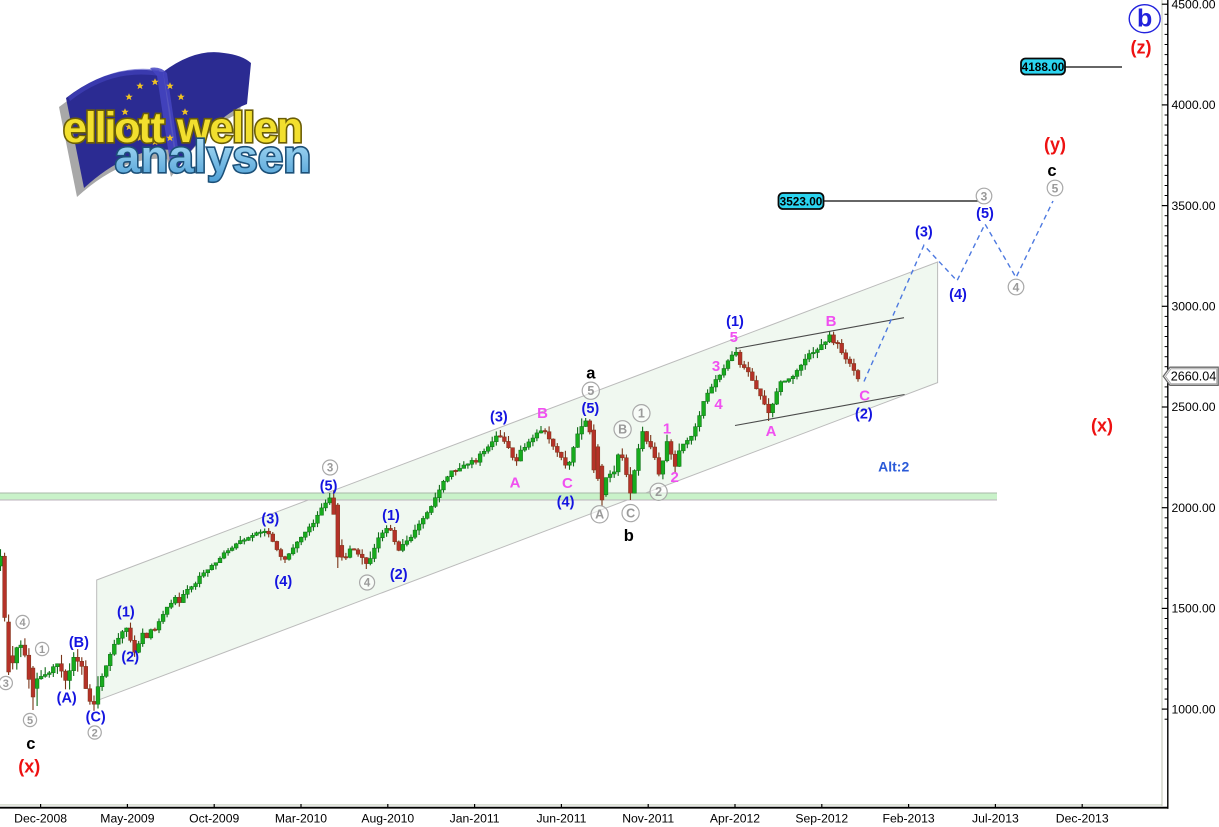 This screenshot has height=827, width=1219. What do you see at coordinates (1194, 407) in the screenshot?
I see `svg-text: 2500.00` at bounding box center [1194, 407].